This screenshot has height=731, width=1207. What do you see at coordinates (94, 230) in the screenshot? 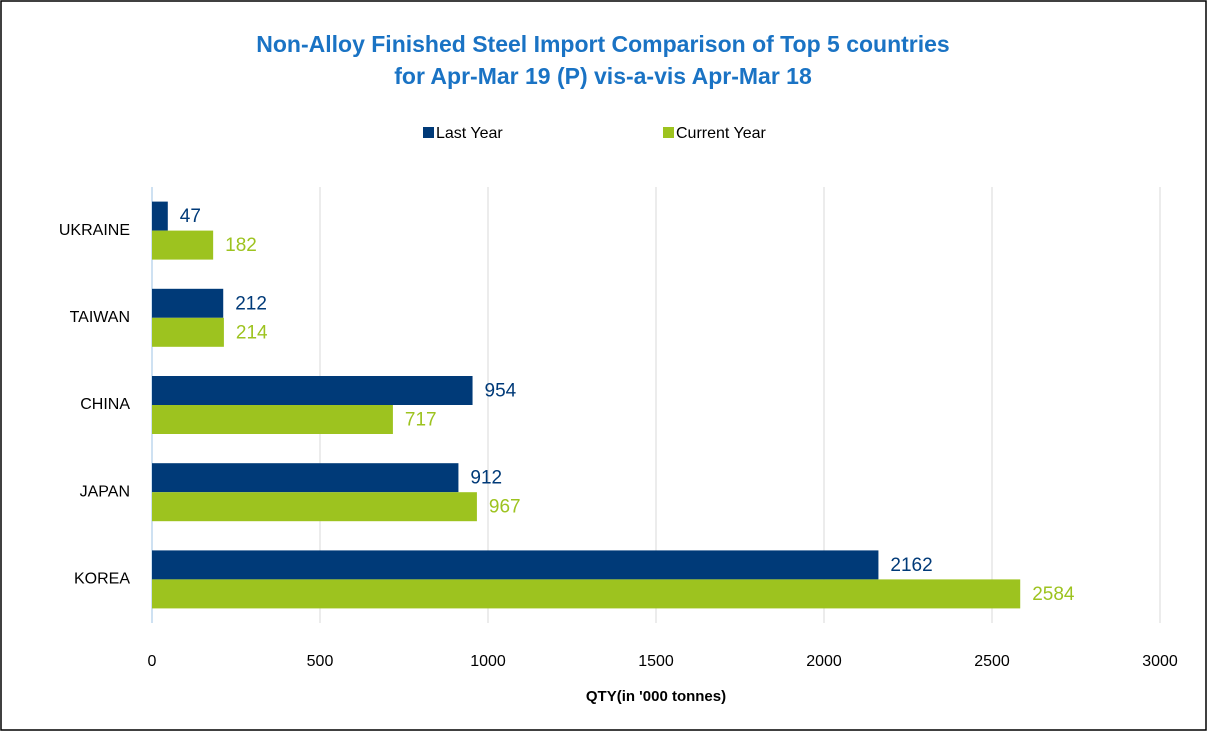
I see `y-tick-label: UKRAINE` at bounding box center [94, 230].